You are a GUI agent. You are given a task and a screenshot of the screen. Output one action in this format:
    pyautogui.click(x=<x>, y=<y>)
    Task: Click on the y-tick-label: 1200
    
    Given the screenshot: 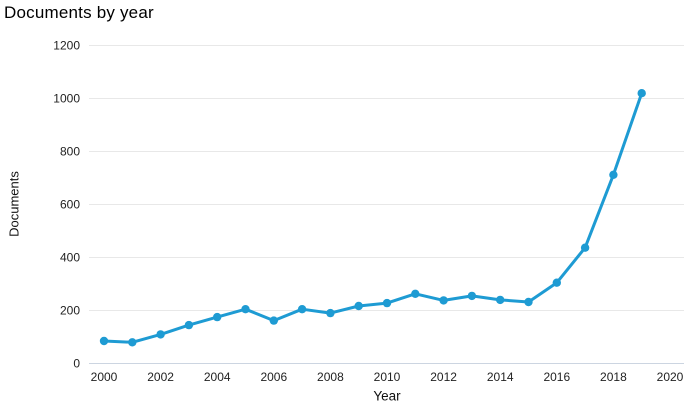 What is the action you would take?
    pyautogui.click(x=66, y=46)
    